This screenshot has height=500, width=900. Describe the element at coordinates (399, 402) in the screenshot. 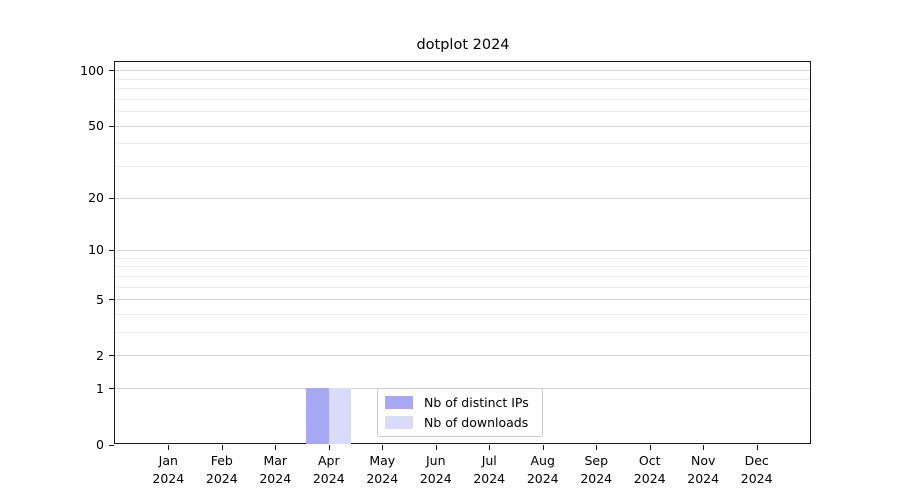

I see `legend-swatch-distinct-ips` at that location.